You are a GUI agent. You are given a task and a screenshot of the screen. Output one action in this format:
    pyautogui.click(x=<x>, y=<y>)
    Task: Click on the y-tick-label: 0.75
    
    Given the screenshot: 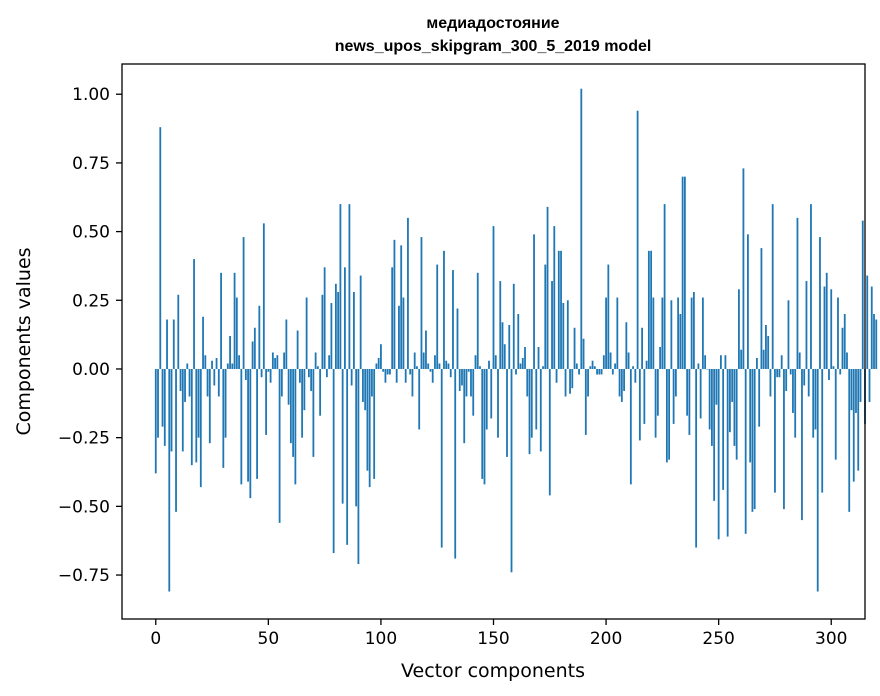 What is the action you would take?
    pyautogui.click(x=91, y=164)
    